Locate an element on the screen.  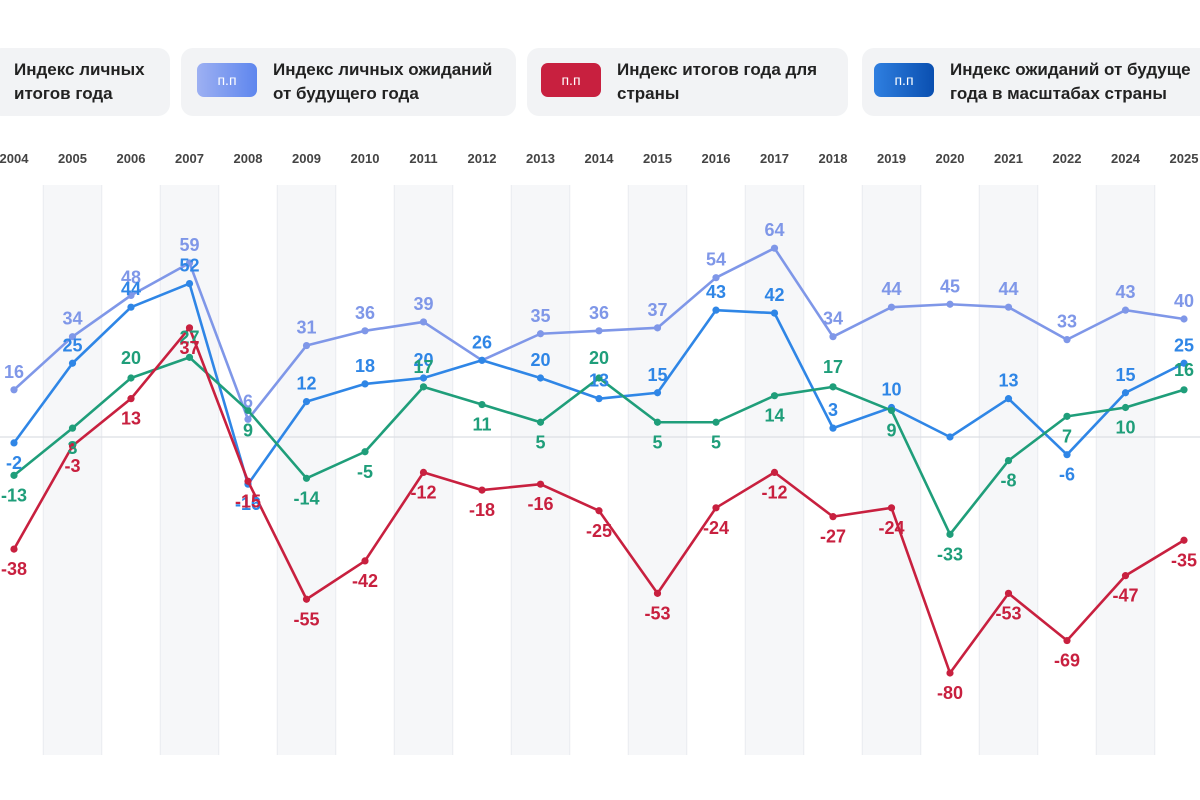
x-tick-label: 2024 is located at coordinates (1126, 158).